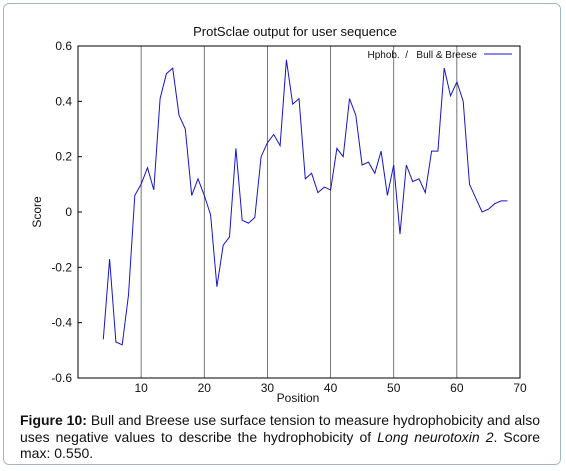  I want to click on x-tick-label: 60, so click(457, 388).